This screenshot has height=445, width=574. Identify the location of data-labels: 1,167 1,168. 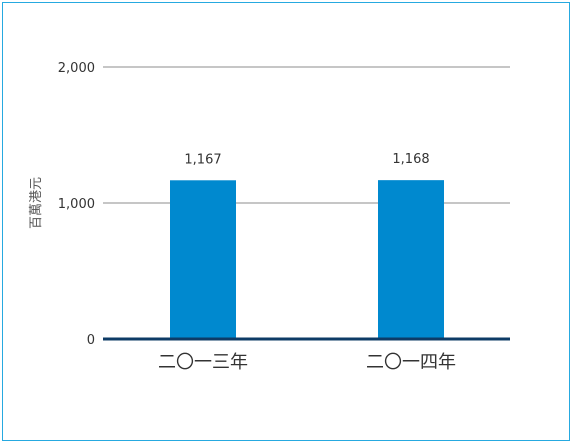
(306, 159).